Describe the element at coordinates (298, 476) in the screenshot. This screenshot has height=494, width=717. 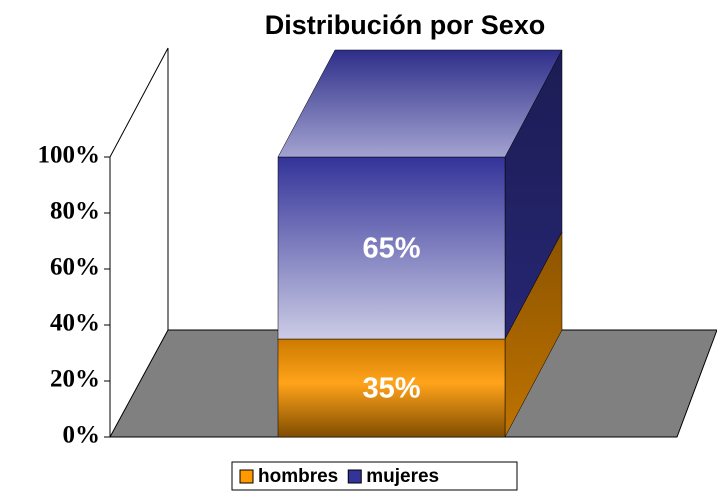
I see `legend-label: hombres` at that location.